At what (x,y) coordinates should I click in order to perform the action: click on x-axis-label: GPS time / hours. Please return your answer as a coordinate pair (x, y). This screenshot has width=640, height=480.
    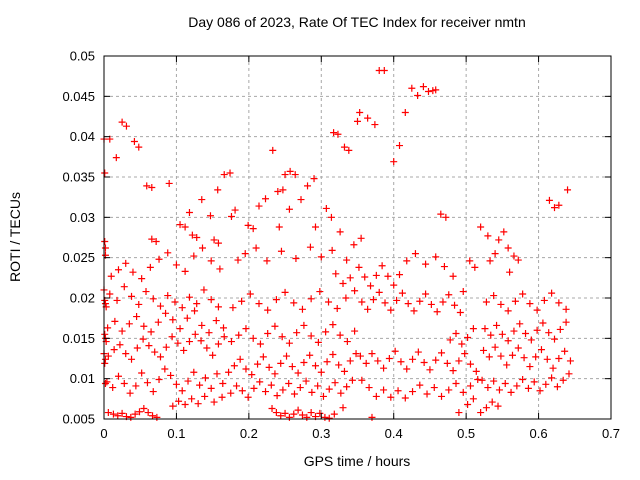
    Looking at the image, I should click on (357, 461).